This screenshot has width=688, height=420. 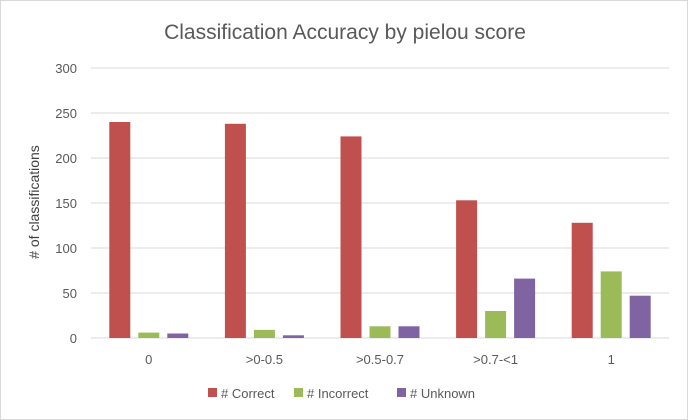 I want to click on chart-title: Classification Accuracy by pielou score, so click(x=345, y=32).